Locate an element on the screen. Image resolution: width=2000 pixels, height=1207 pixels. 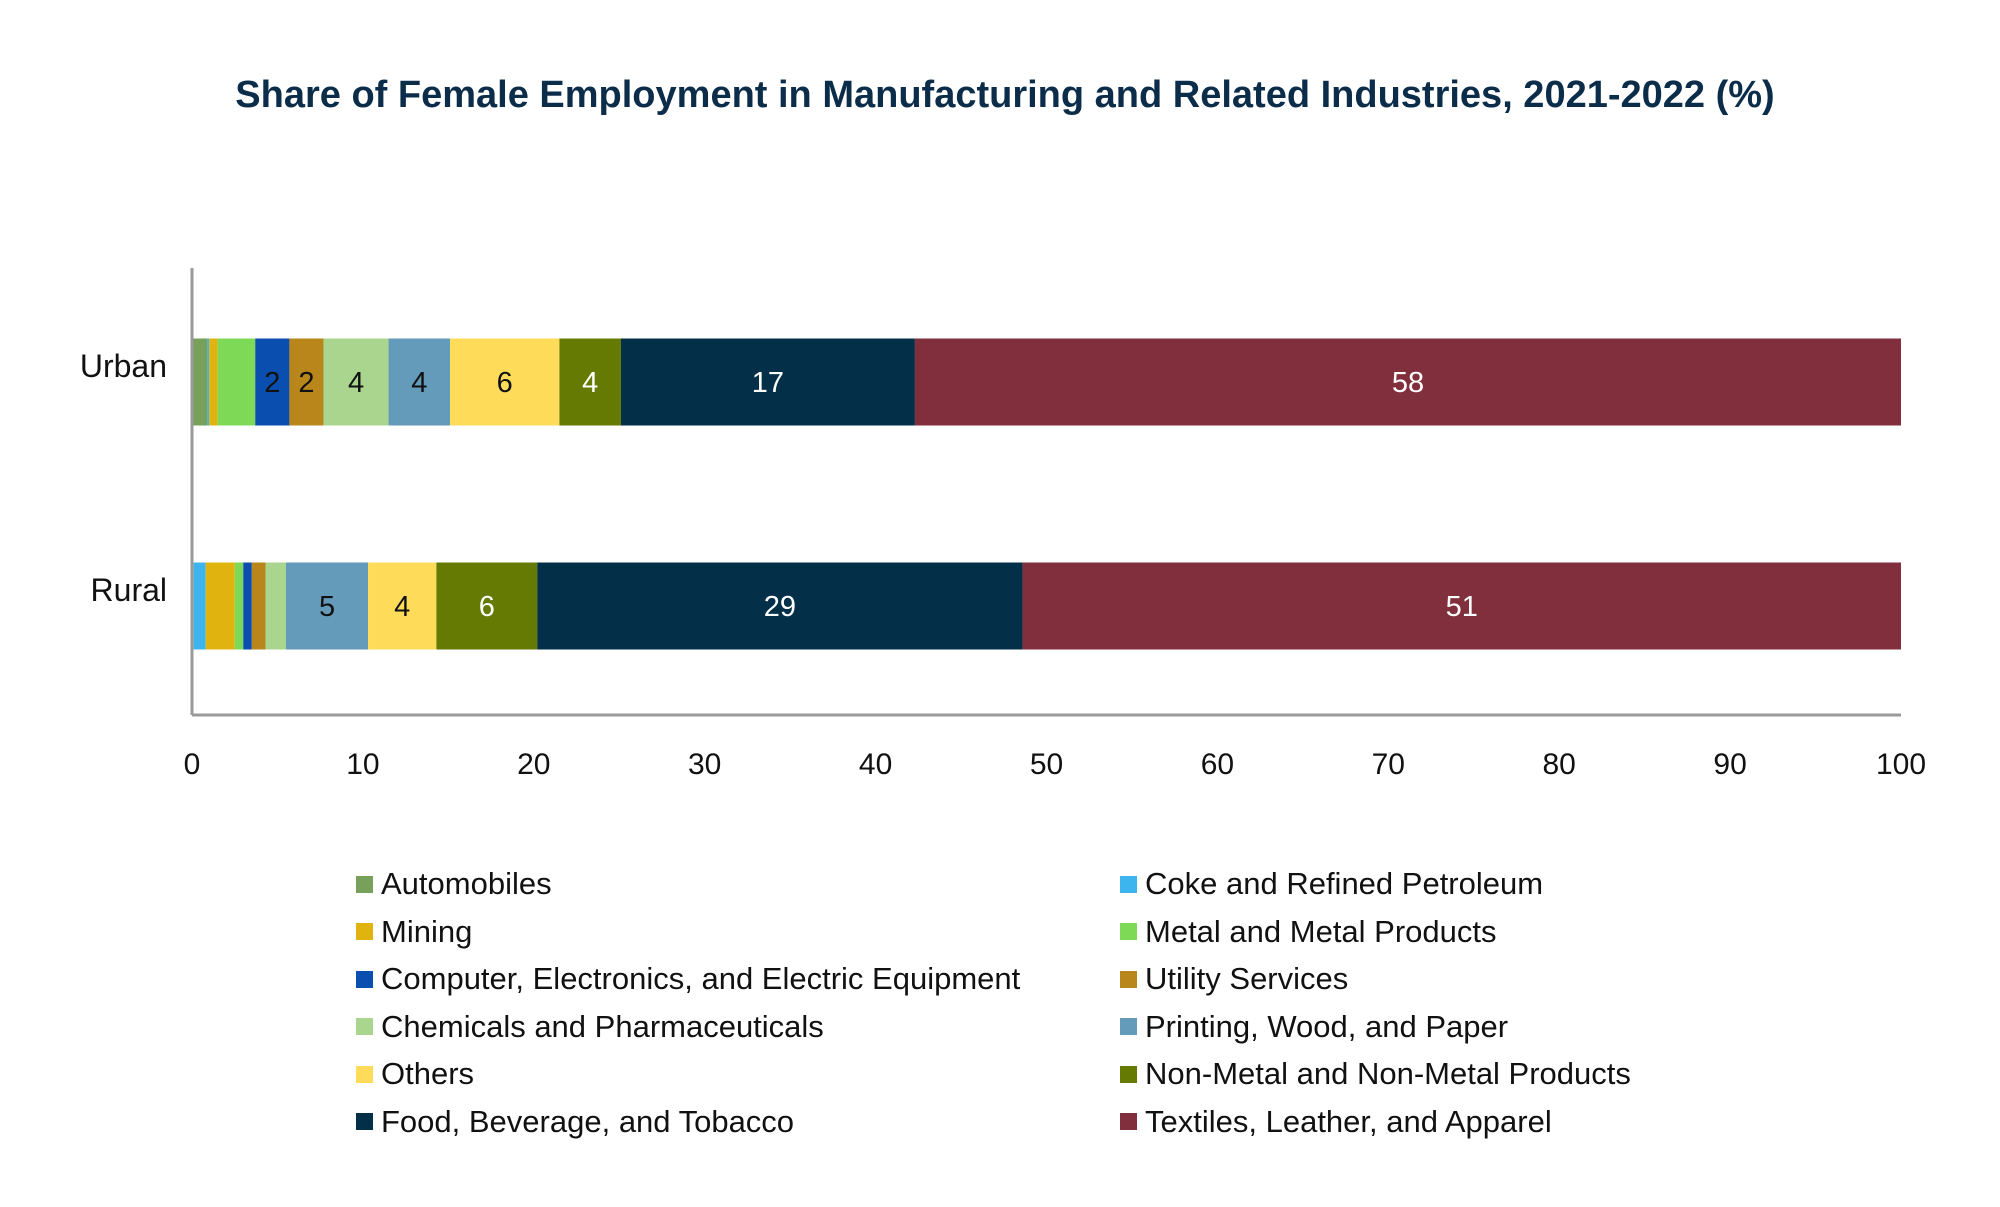
legend-item: Non-Metal and Non-Metal Products is located at coordinates (1375, 1074).